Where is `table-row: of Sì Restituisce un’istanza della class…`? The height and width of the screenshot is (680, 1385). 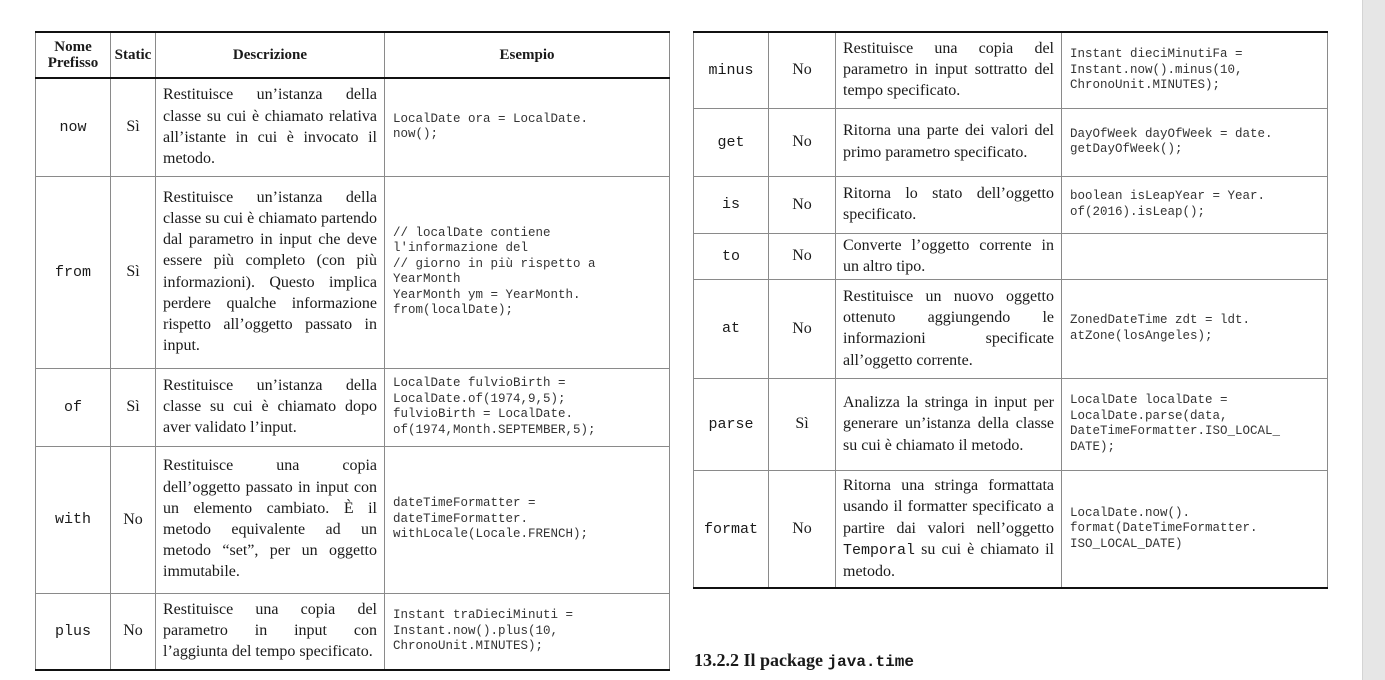 table-row: of Sì Restituisce un’istanza della class… is located at coordinates (352, 407).